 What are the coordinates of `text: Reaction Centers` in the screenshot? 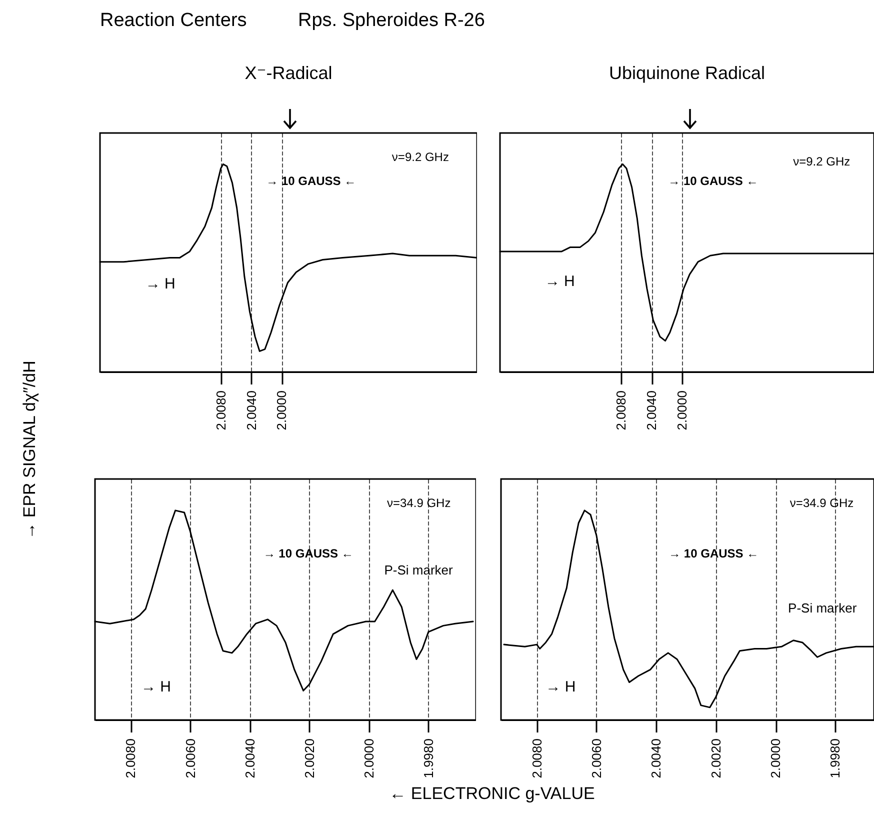 It's located at (173, 21).